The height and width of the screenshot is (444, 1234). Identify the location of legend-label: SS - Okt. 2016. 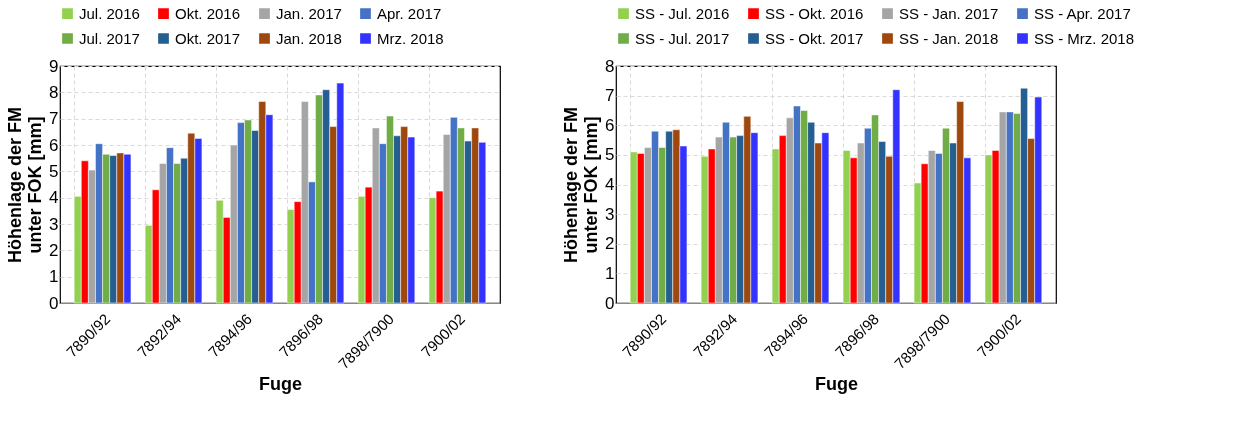
(814, 13).